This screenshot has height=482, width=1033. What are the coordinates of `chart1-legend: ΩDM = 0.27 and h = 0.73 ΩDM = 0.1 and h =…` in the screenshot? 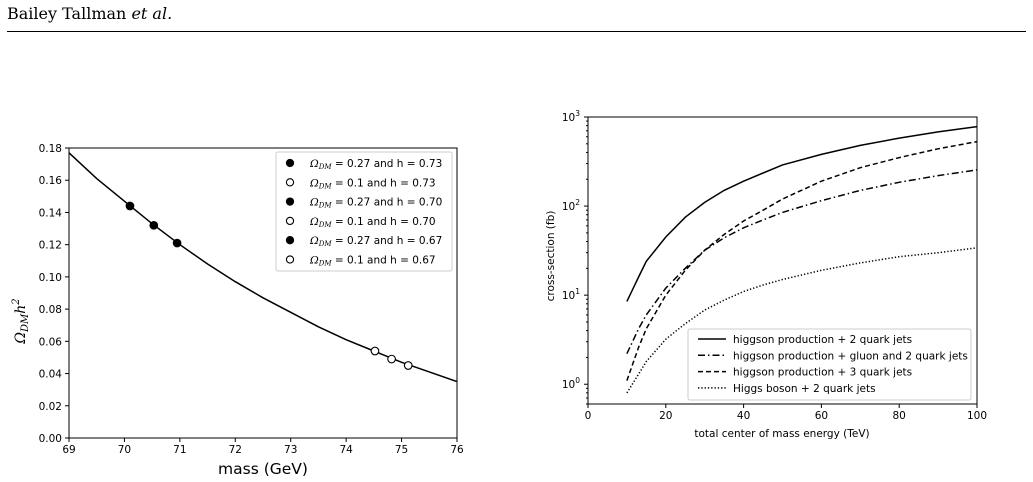 It's located at (363, 213).